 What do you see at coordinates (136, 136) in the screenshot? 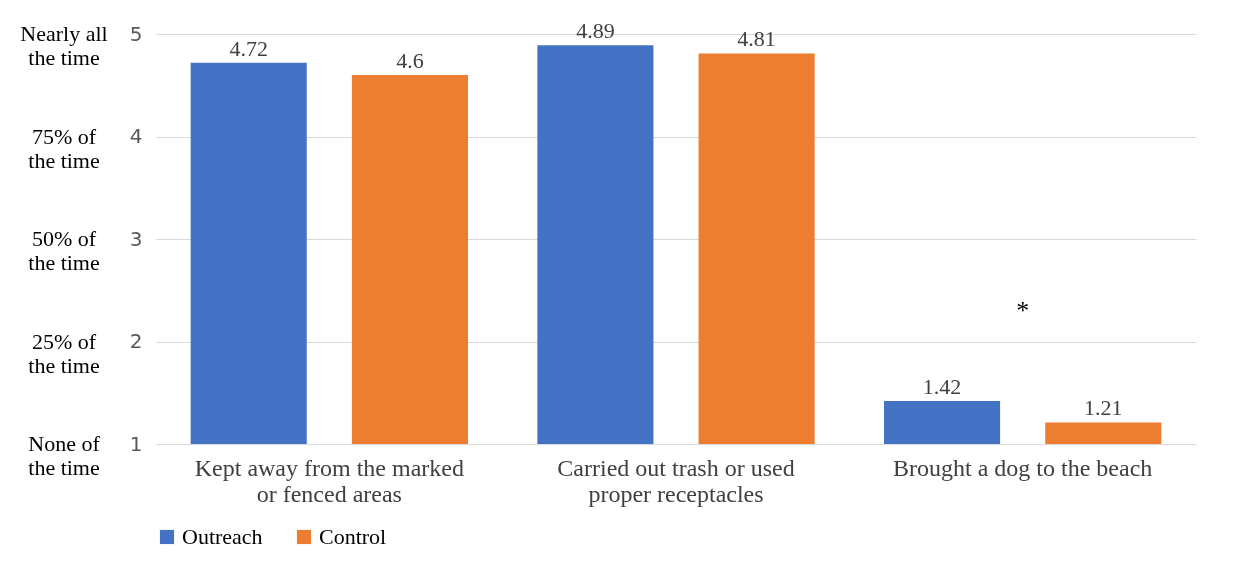
I see `y-tick-label: 4` at bounding box center [136, 136].